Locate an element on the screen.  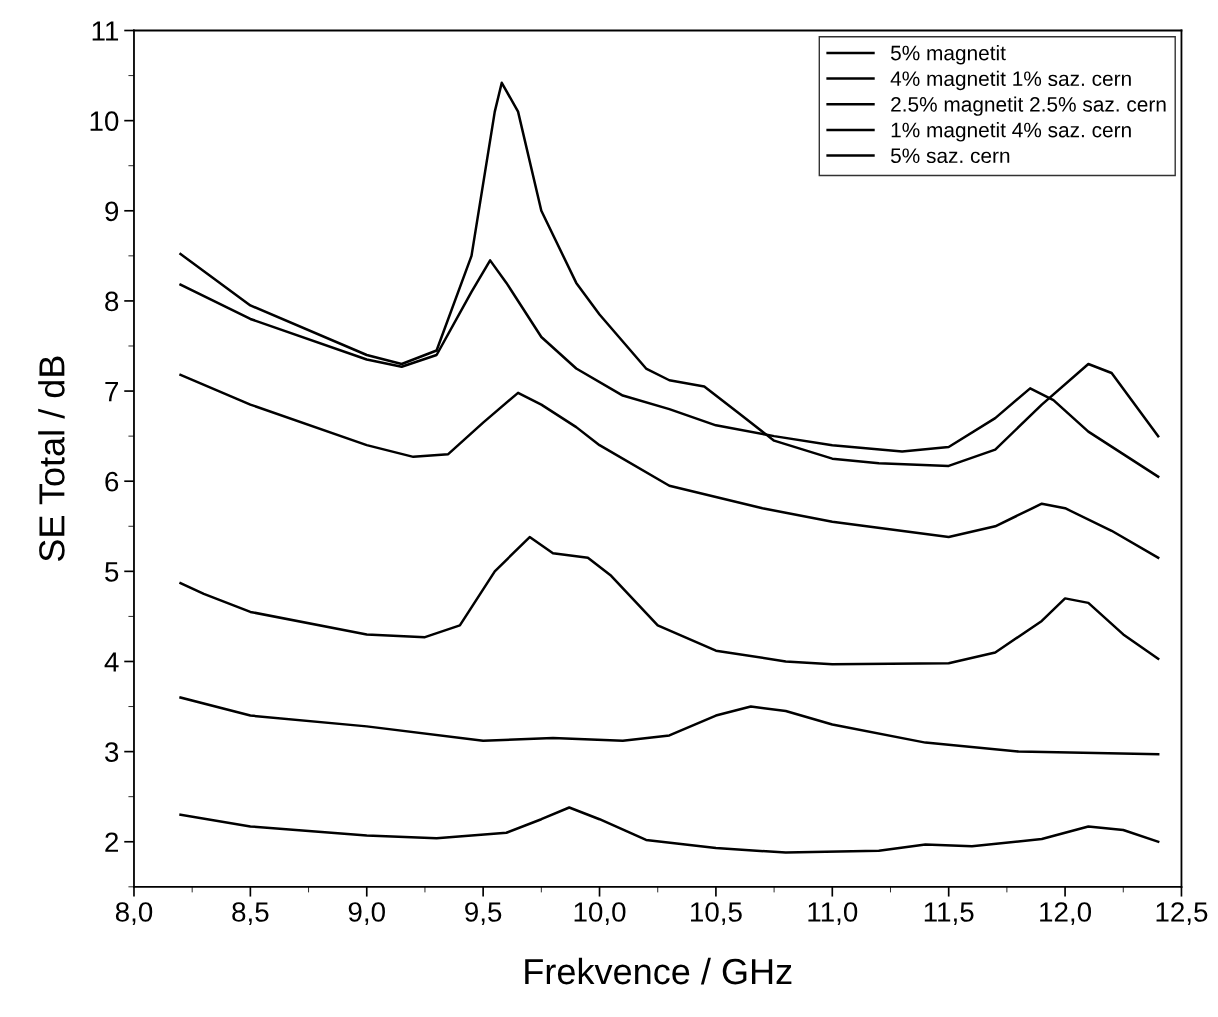
y-axis-title: SE Total / dB is located at coordinates (51, 459).